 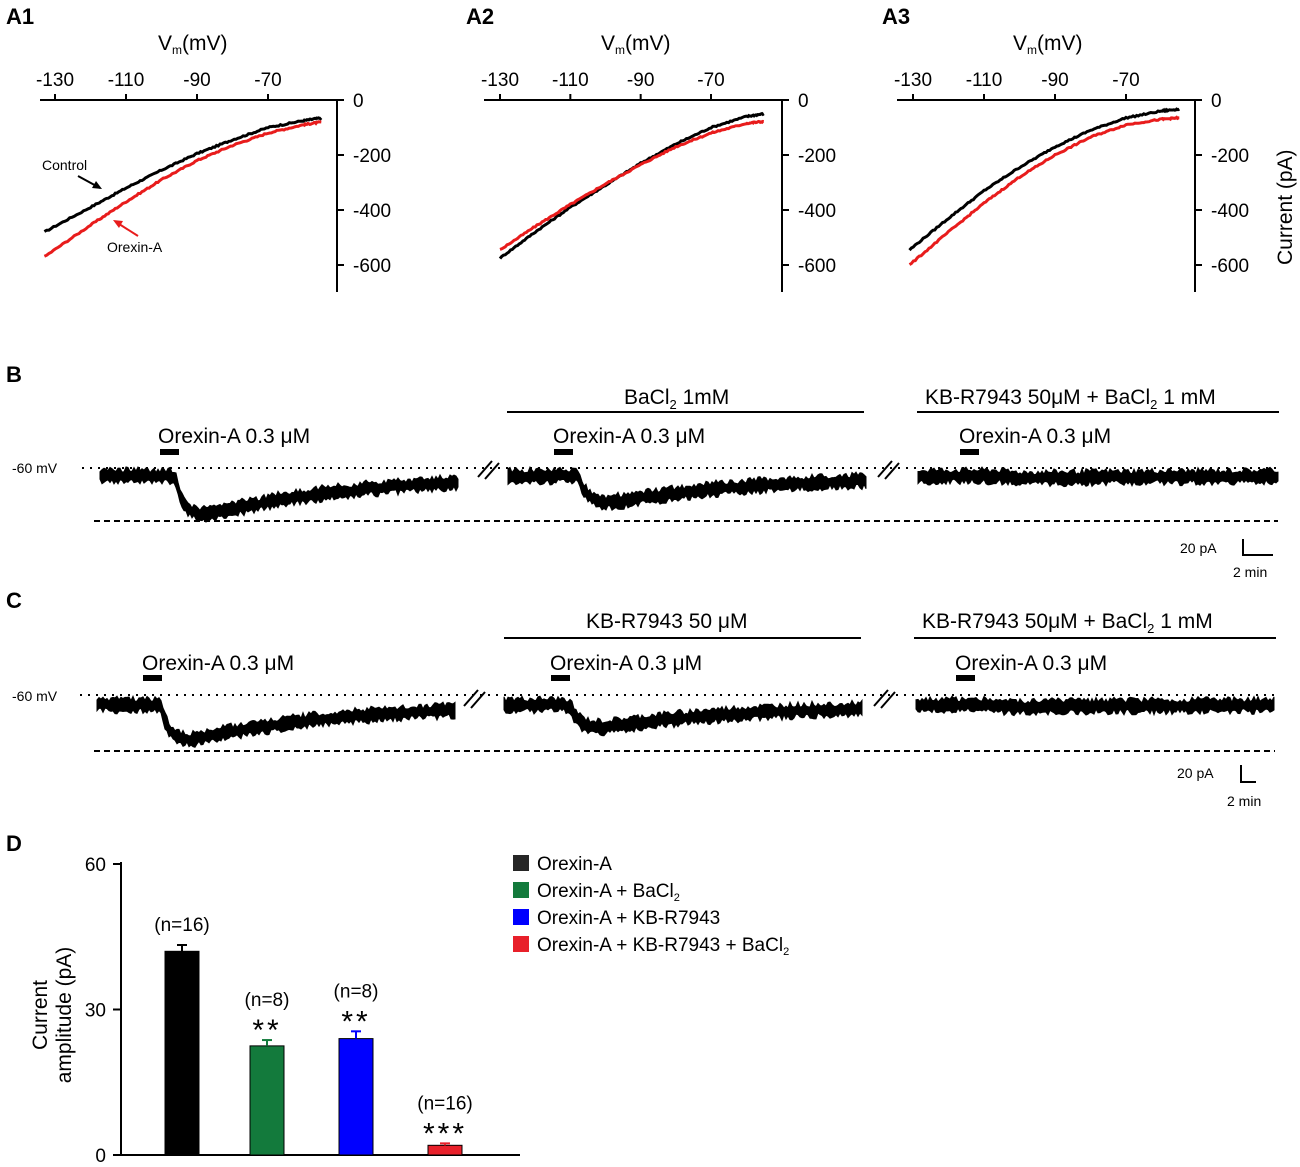 What do you see at coordinates (608, 892) in the screenshot?
I see `legend-label: Orexin-A + BaCl2` at bounding box center [608, 892].